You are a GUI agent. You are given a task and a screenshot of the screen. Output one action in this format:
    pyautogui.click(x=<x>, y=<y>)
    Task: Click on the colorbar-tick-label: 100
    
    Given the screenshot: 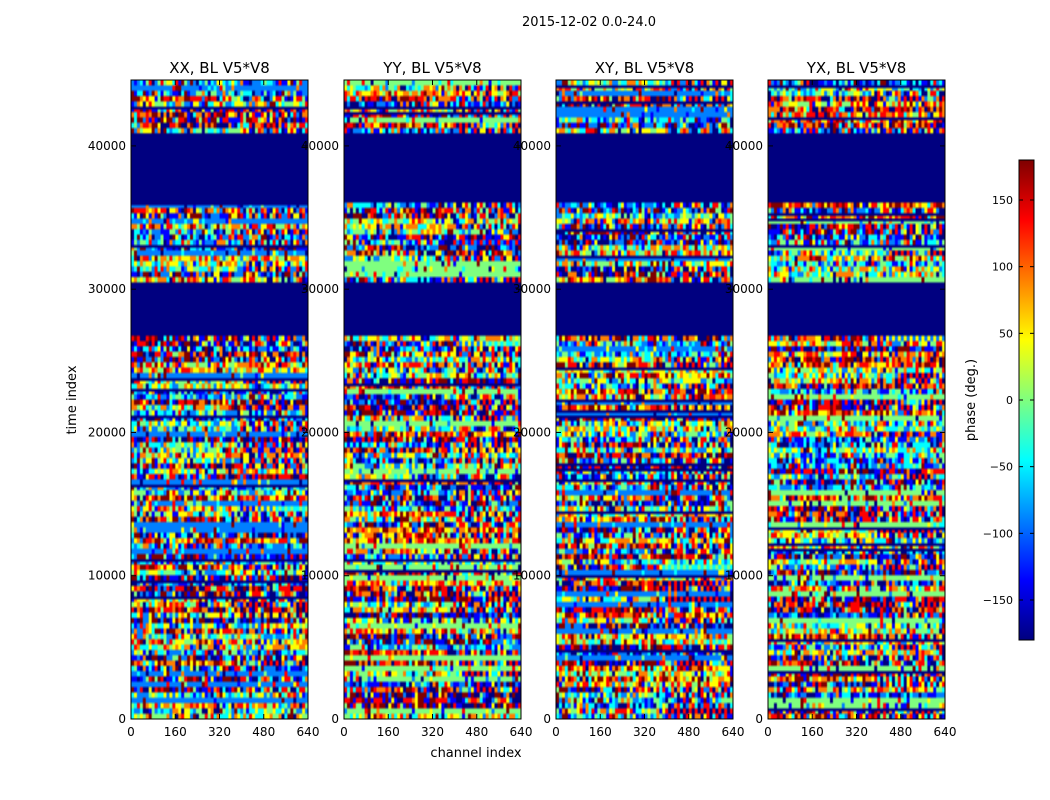 What is the action you would take?
    pyautogui.click(x=1002, y=267)
    